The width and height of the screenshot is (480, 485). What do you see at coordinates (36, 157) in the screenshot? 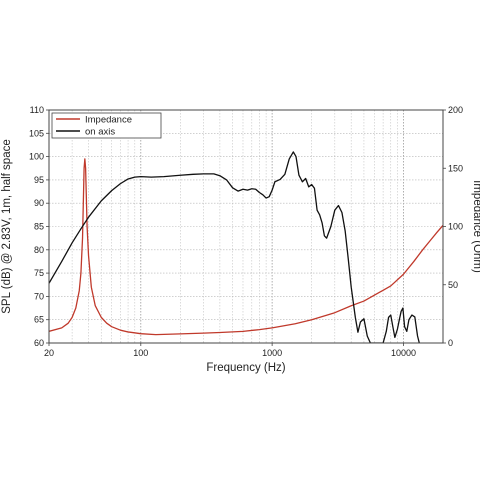
I see `y-left-tick-label: 100` at bounding box center [36, 157].